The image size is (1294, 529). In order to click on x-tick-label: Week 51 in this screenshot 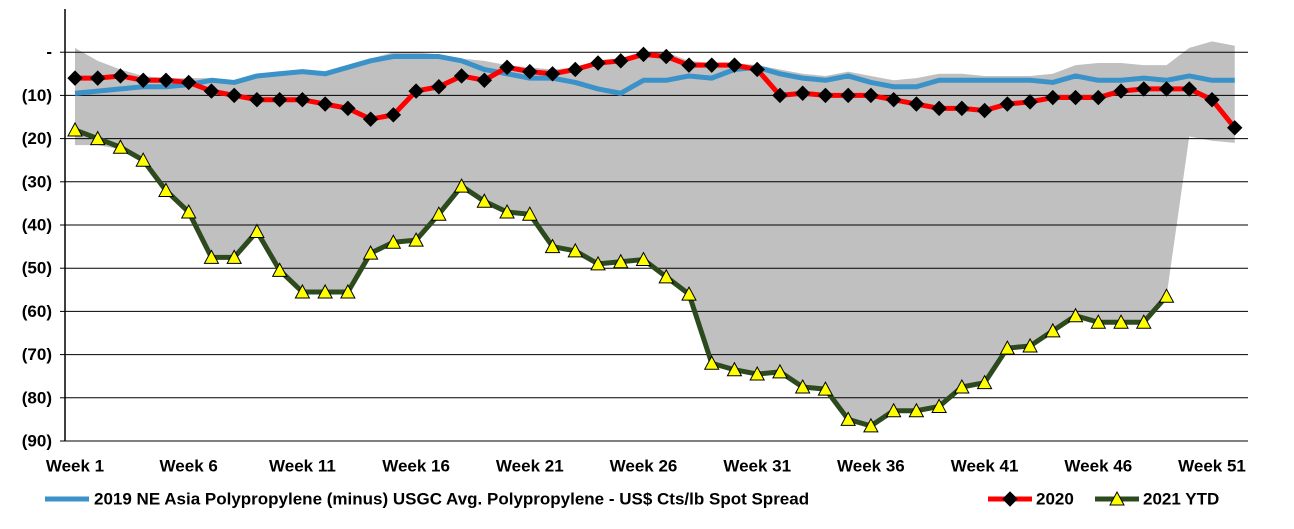, I will do `click(1212, 465)`.